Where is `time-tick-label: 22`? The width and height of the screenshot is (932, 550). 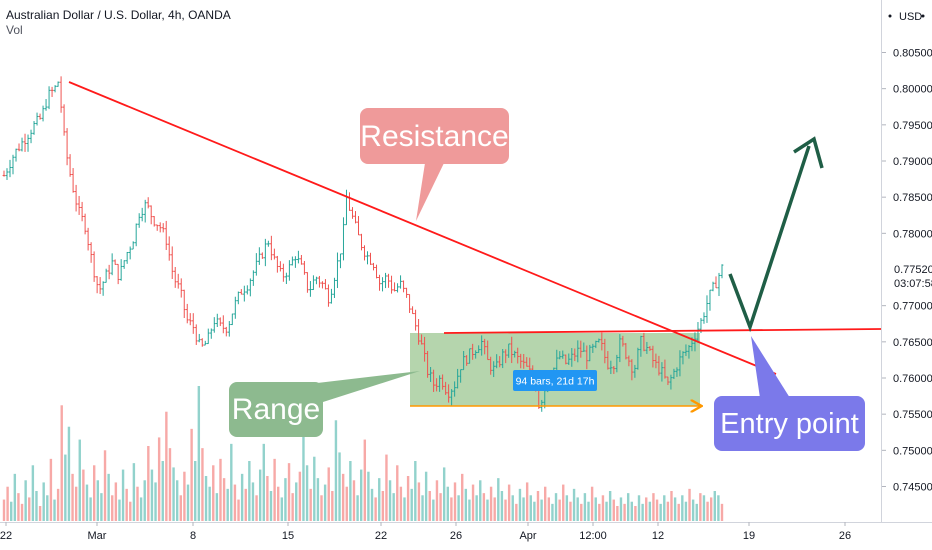 time-tick-label: 22 is located at coordinates (381, 536).